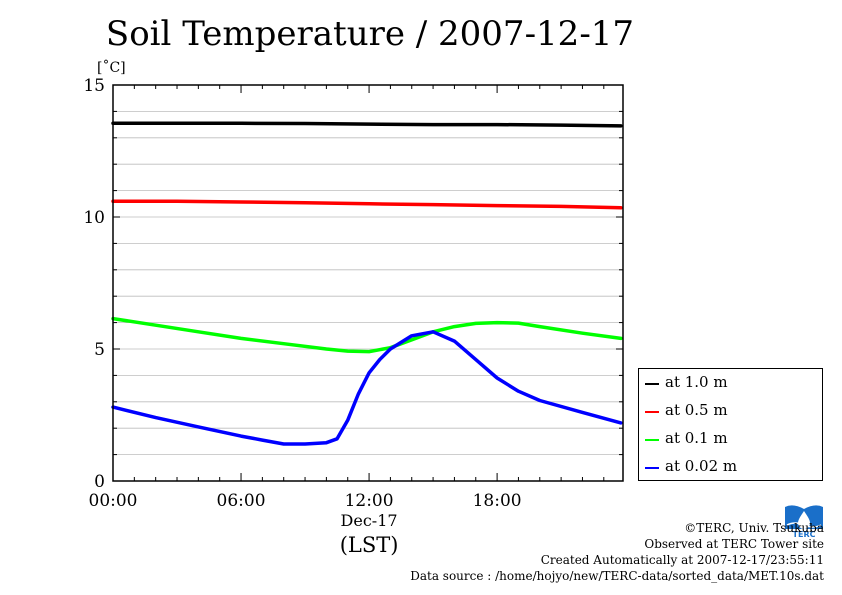 The width and height of the screenshot is (842, 595). I want to click on x-tick-label: 06:00, so click(241, 501).